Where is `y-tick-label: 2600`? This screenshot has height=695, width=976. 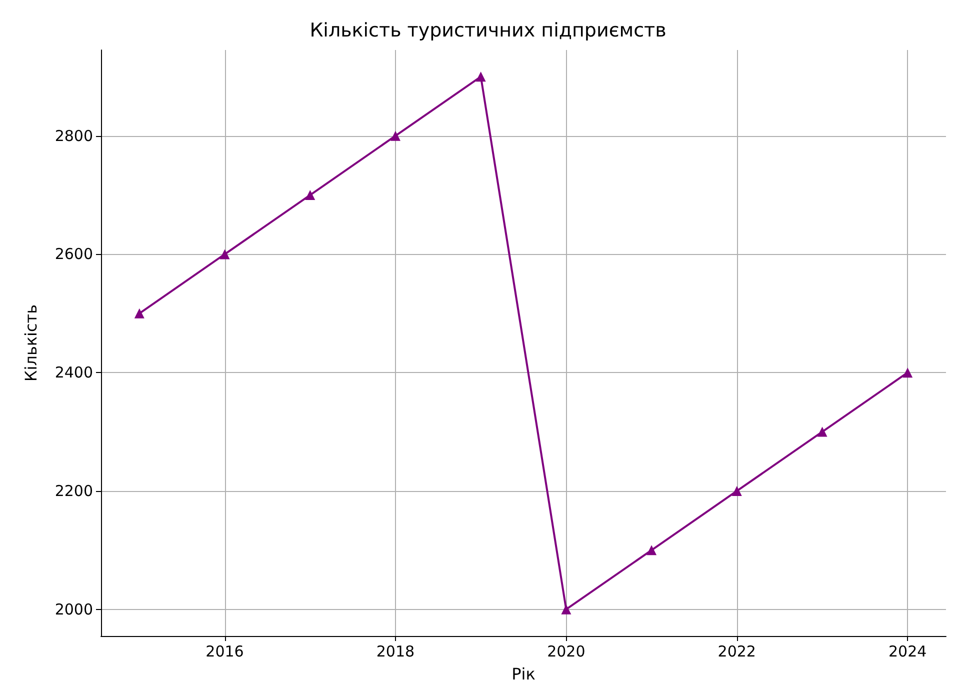
y-tick-label: 2600 is located at coordinates (73, 254).